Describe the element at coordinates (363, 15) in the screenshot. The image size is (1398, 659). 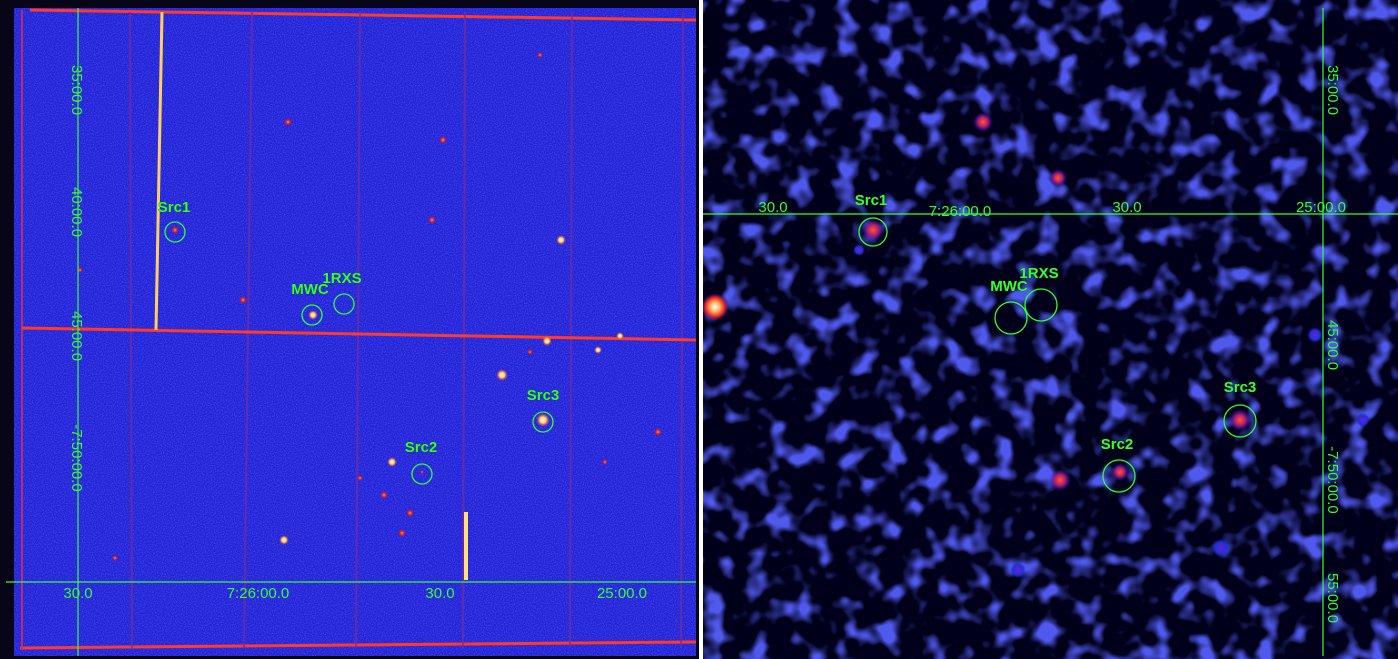
I see `detector-top-edge` at that location.